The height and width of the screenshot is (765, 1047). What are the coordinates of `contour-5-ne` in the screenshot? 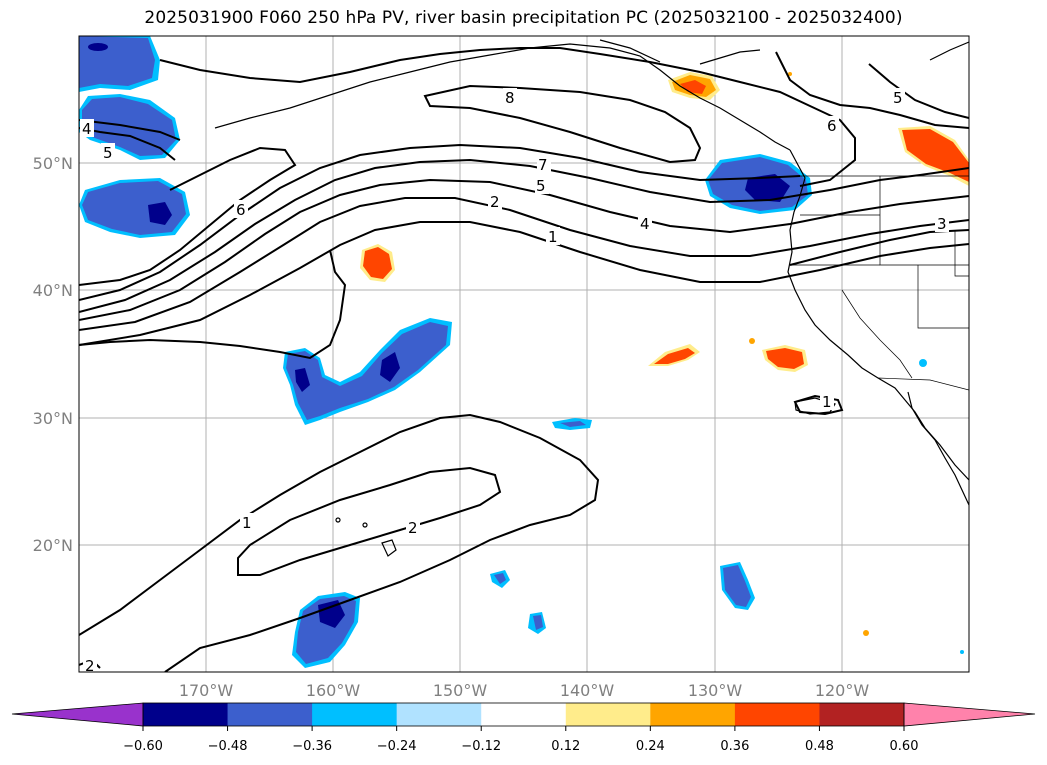 It's located at (918, 91).